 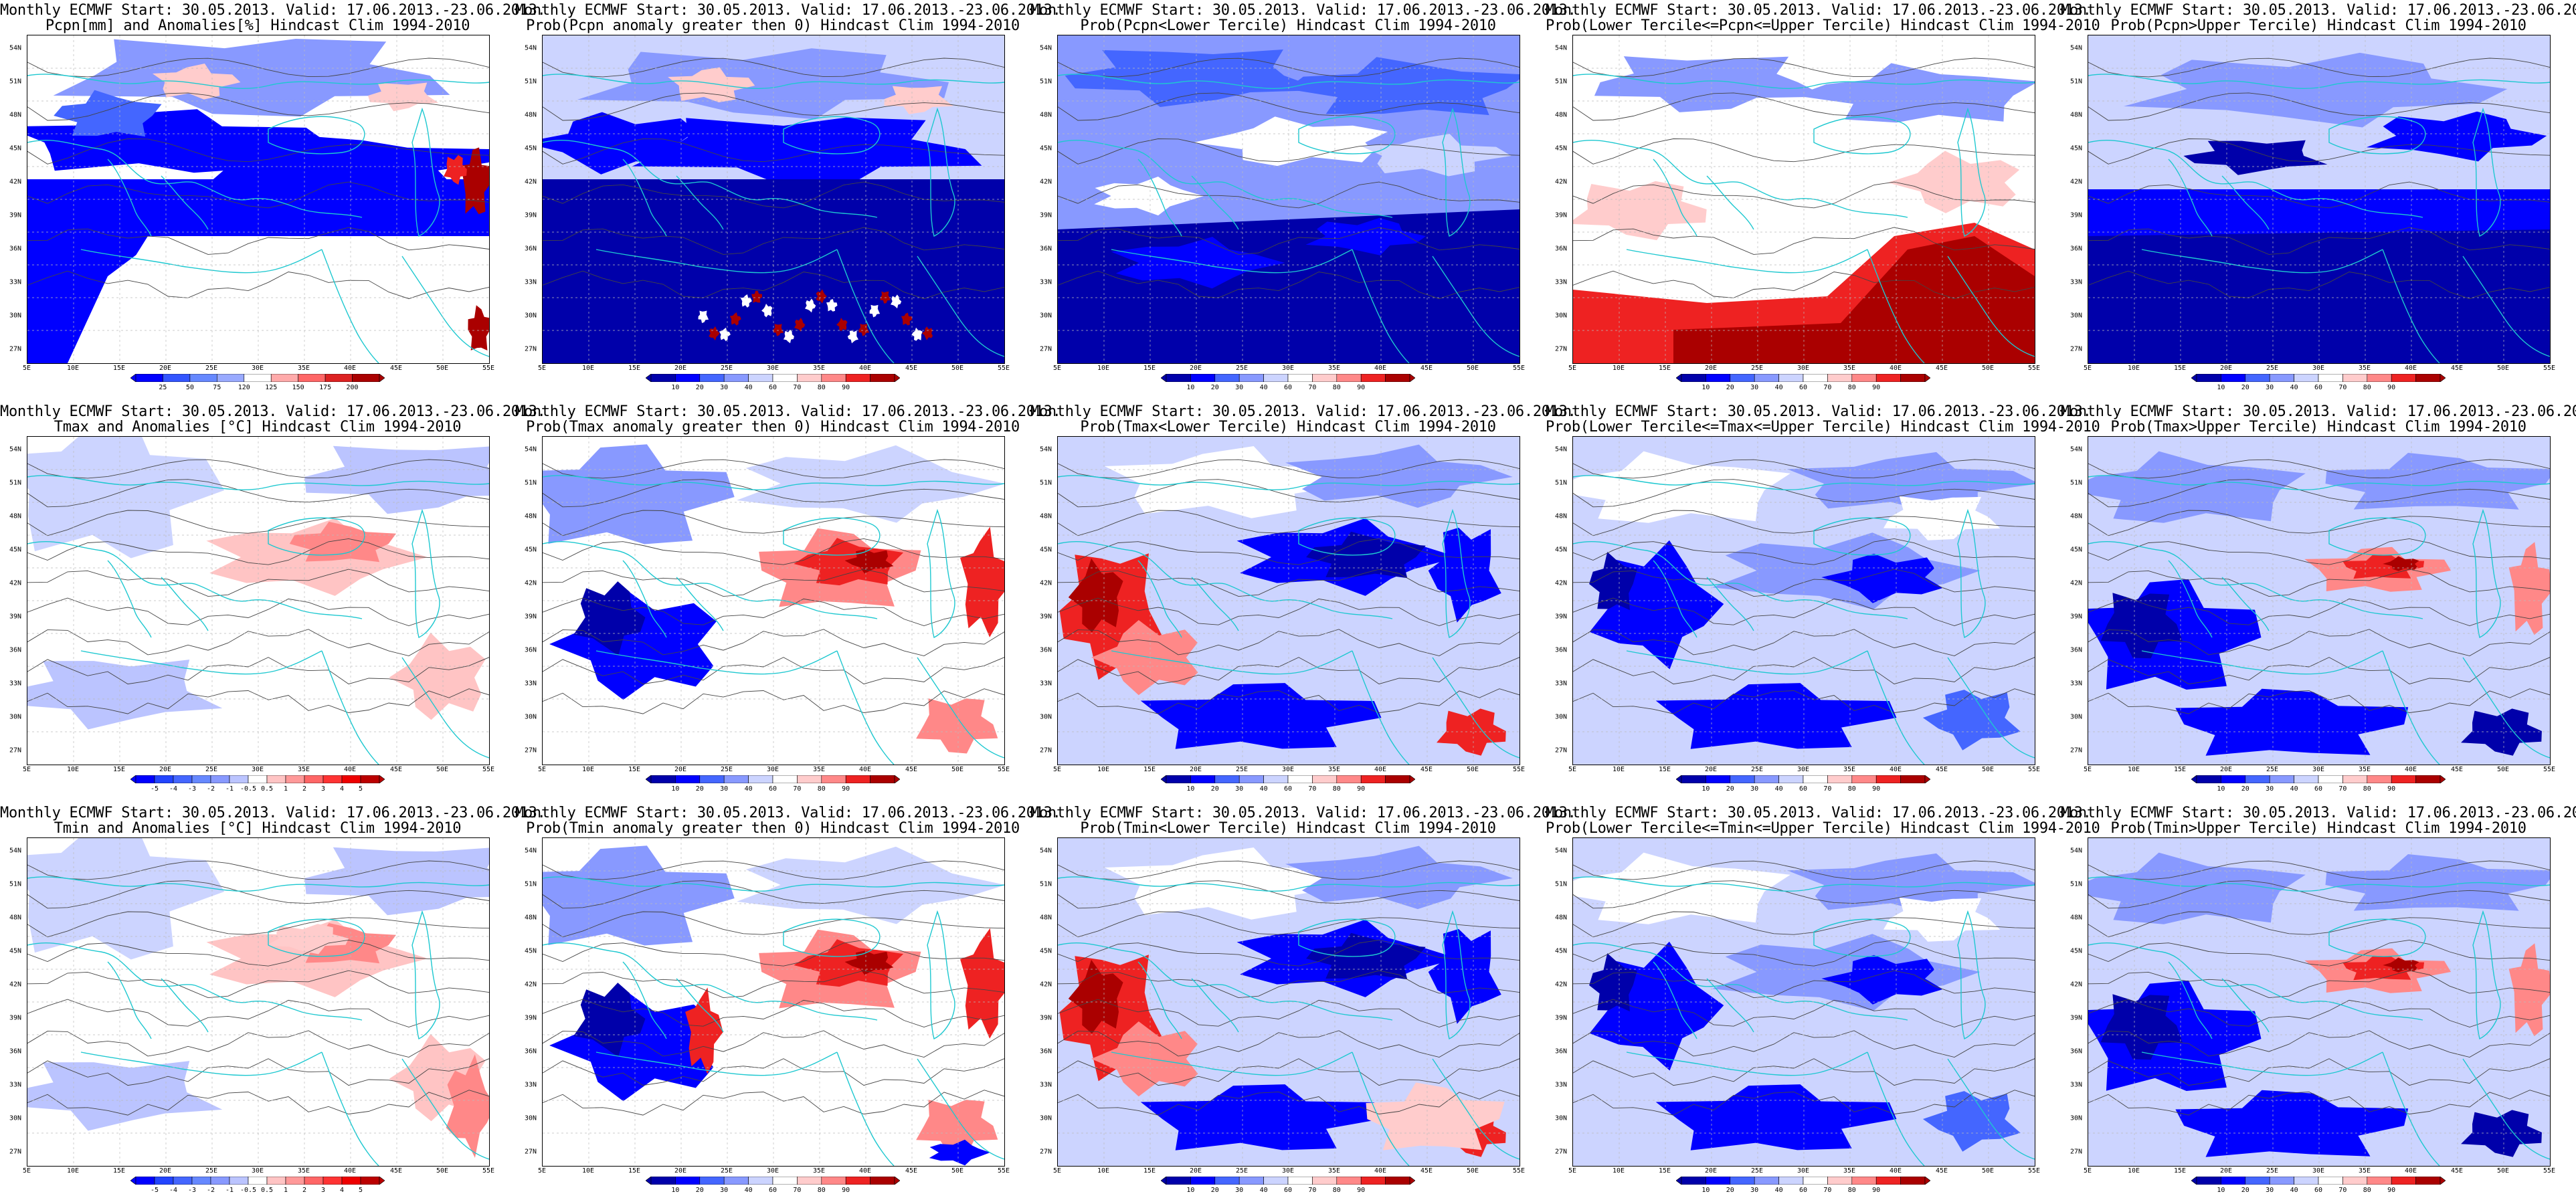 I want to click on latitude-tick-label: 30N, so click(x=15, y=316).